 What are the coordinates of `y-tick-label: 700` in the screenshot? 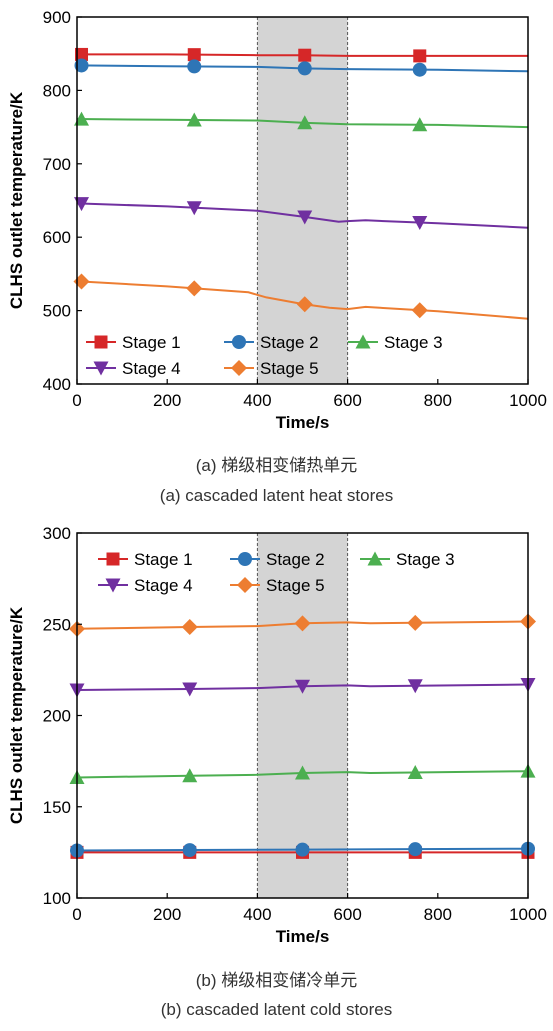 It's located at (57, 164).